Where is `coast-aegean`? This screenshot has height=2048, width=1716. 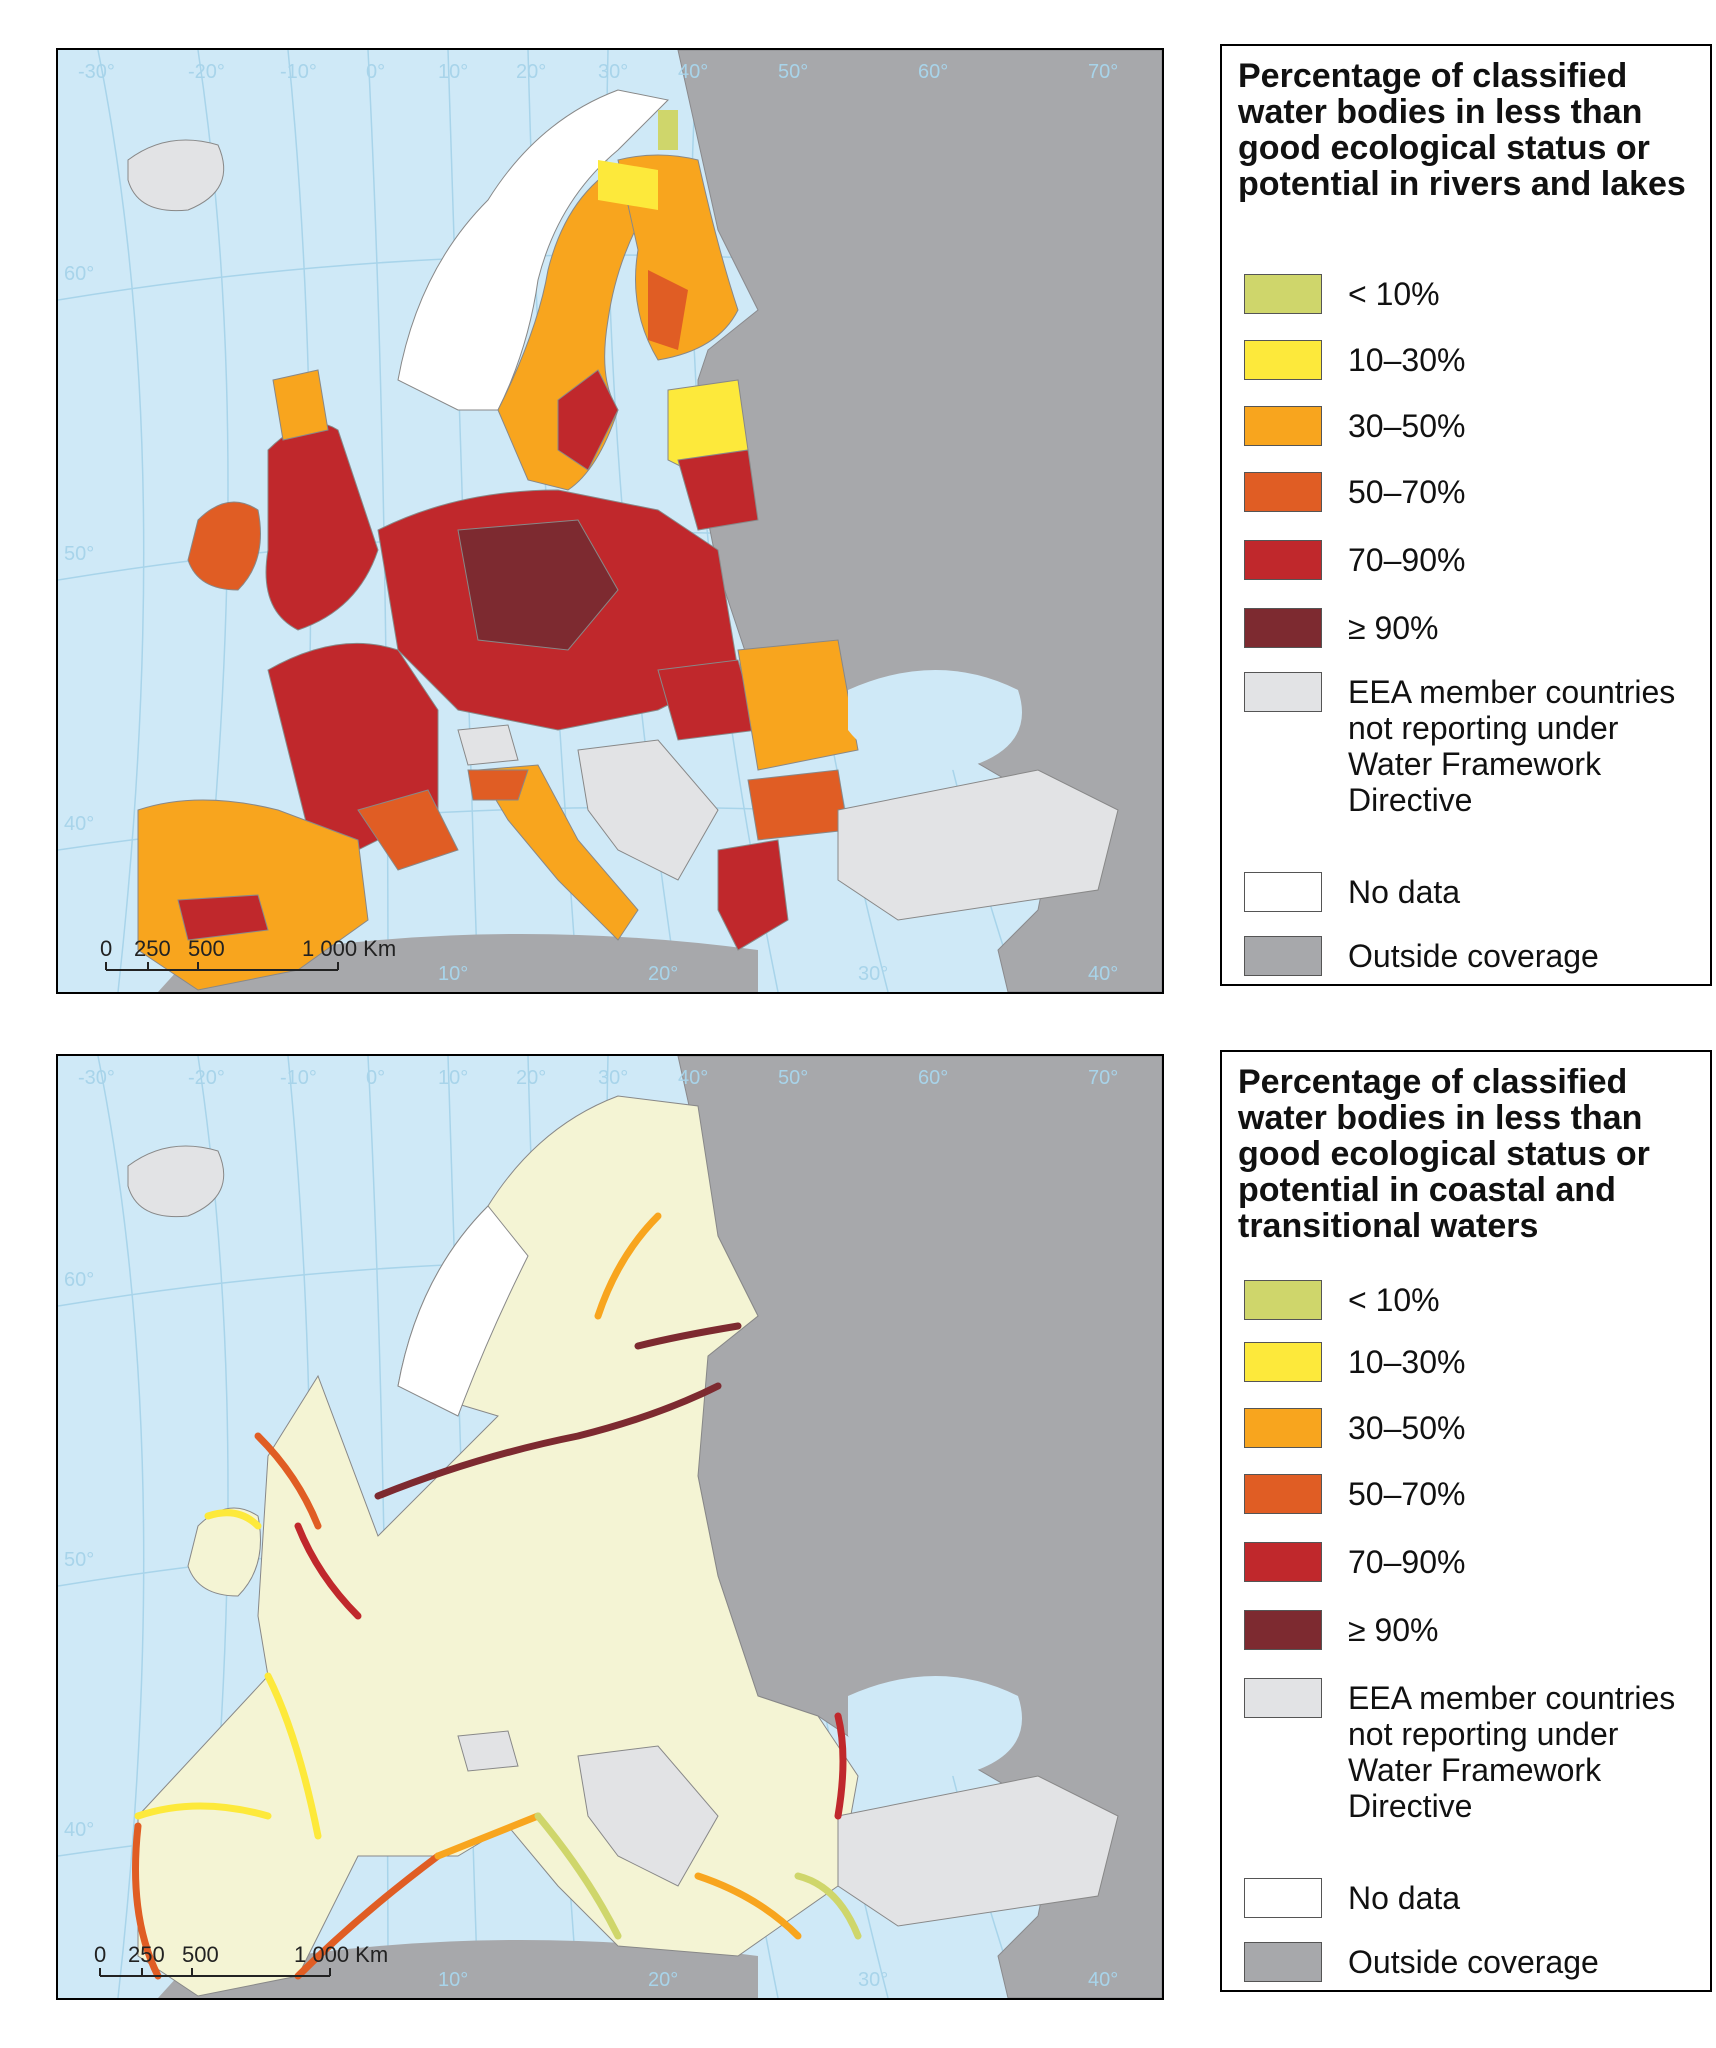 coast-aegean is located at coordinates (828, 1906).